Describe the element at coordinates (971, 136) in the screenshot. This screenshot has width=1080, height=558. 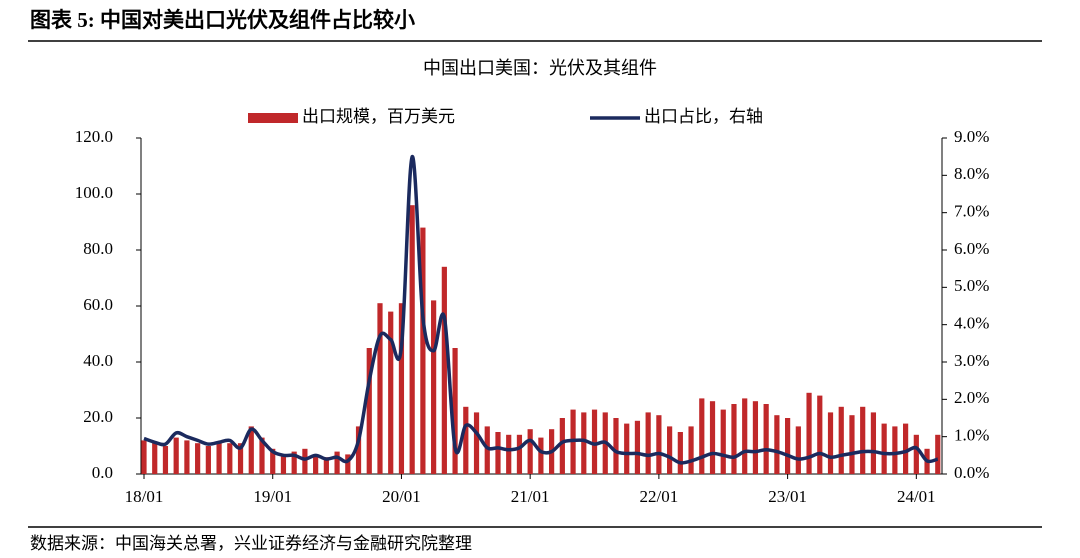
I see `y2-tick-label: 9.0%` at that location.